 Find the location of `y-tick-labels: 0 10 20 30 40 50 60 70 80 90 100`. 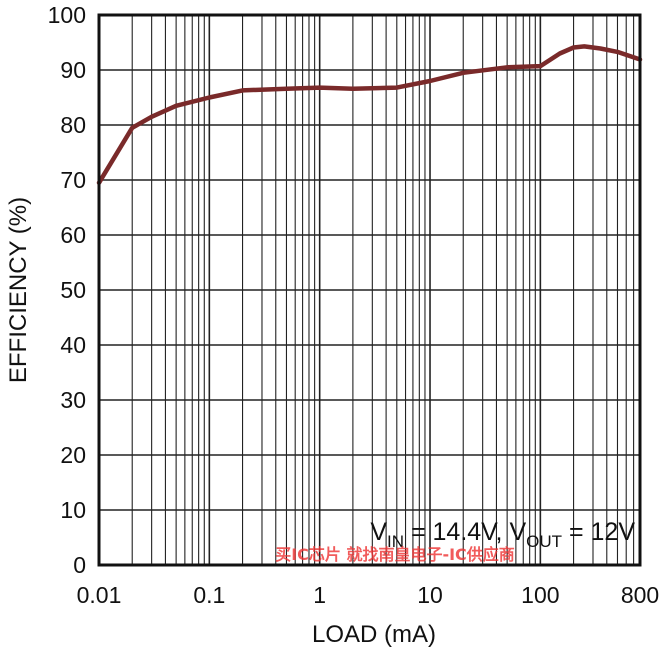

y-tick-labels: 0 10 20 30 40 50 60 70 80 90 100 is located at coordinates (67, 290).